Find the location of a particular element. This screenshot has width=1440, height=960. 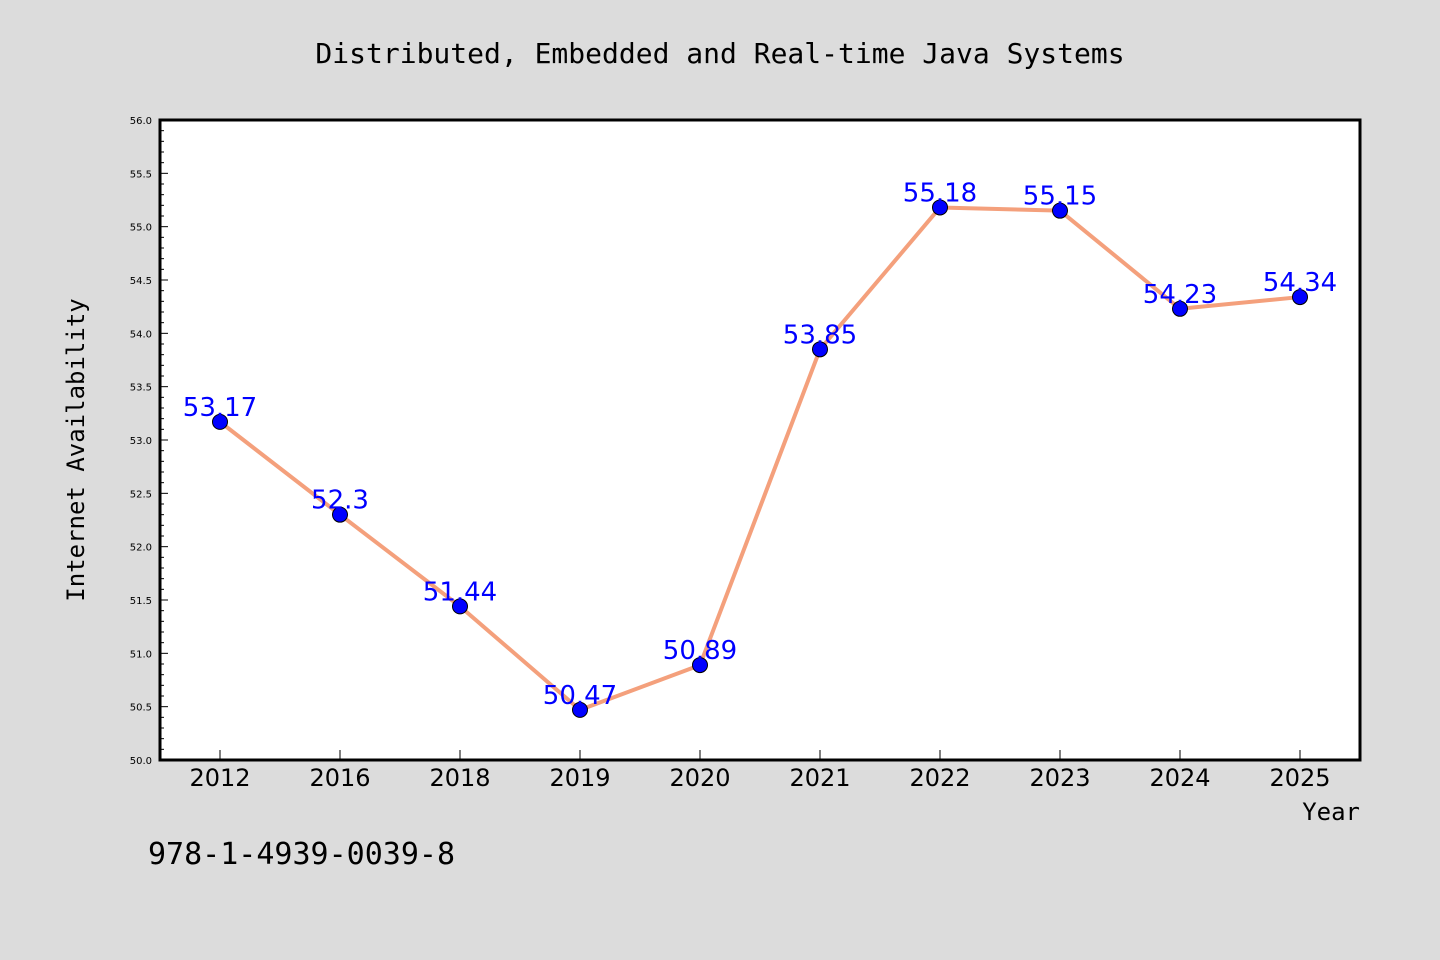

y-tick-label: 53.5 is located at coordinates (141, 388).